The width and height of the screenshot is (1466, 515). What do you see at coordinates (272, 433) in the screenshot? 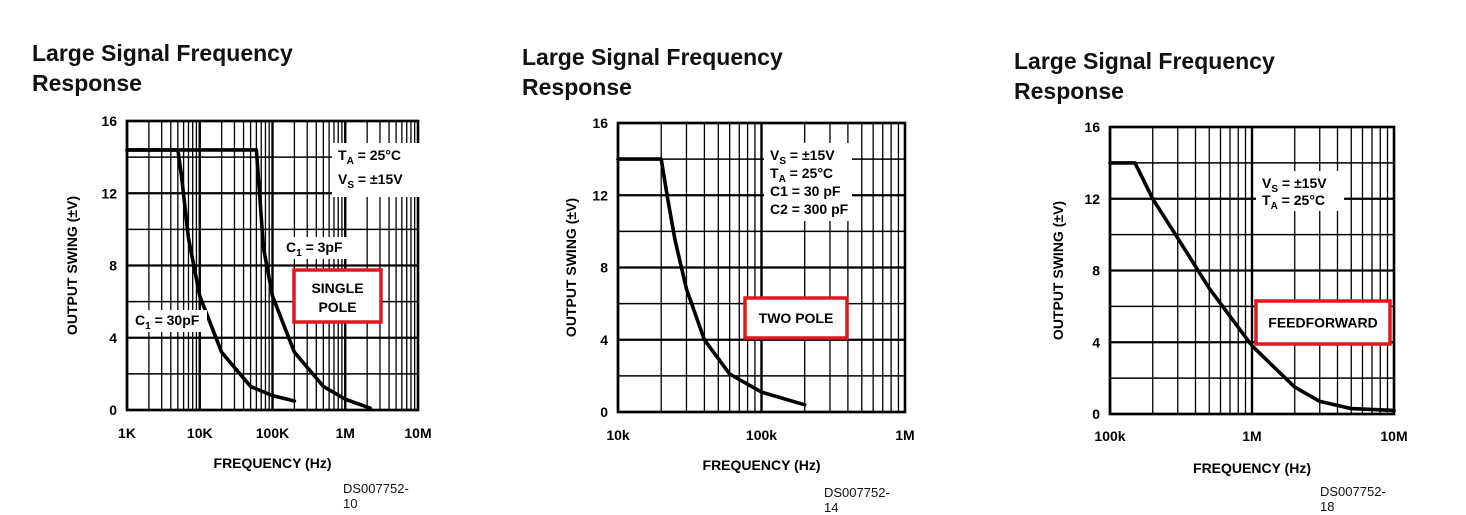
I see `x-tick-label: 100K` at bounding box center [272, 433].